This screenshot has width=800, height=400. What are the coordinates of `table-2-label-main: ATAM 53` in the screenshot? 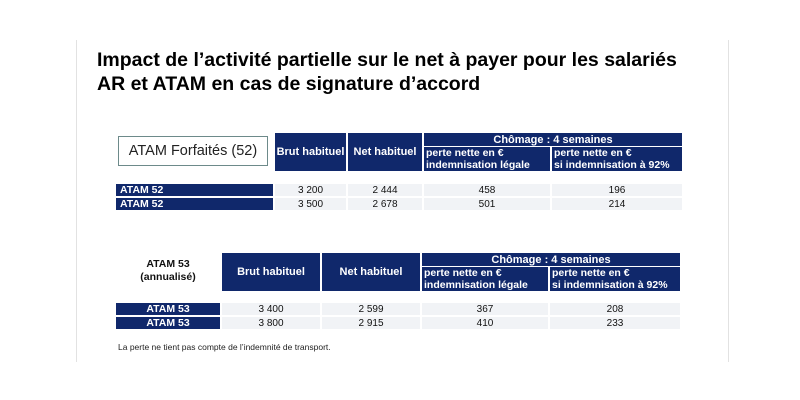 It's located at (168, 264).